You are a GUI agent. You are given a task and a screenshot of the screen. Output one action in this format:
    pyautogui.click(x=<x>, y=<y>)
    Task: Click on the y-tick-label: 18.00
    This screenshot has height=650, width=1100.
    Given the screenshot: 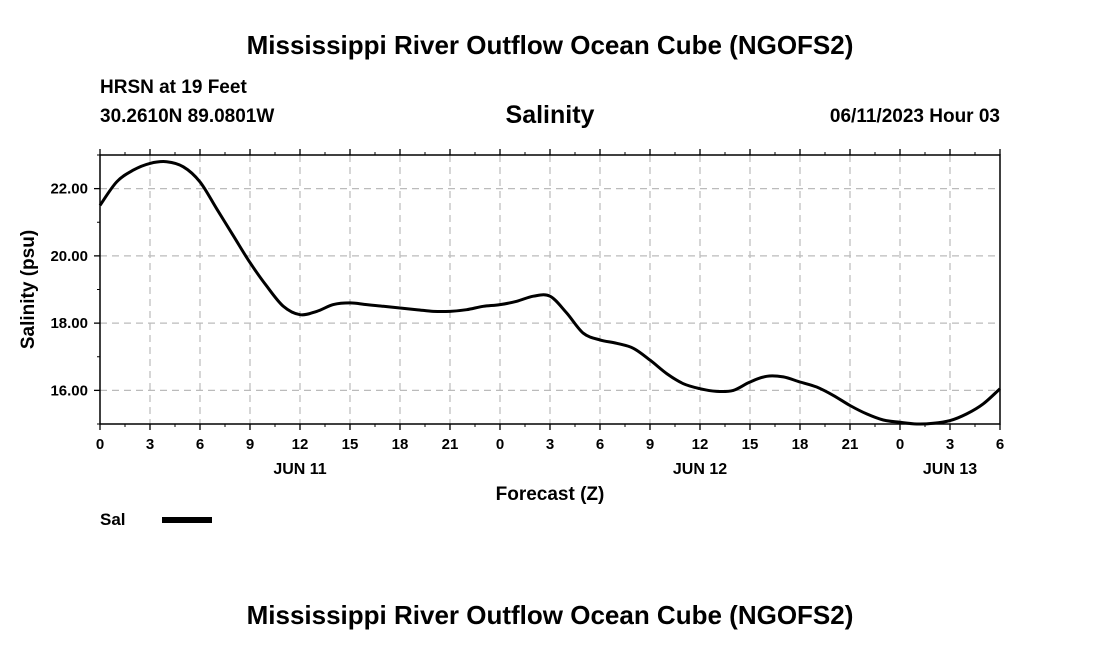 What is the action you would take?
    pyautogui.click(x=69, y=323)
    